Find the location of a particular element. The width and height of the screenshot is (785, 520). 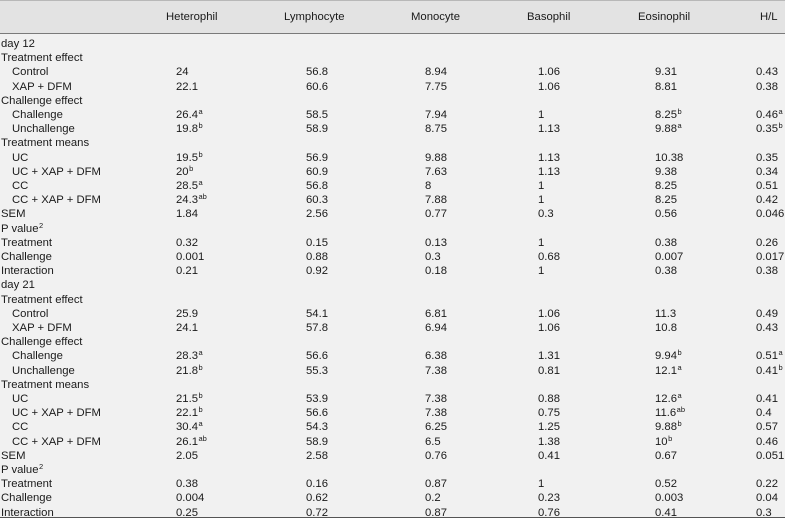

table-cell: 6.5 is located at coordinates (433, 442).